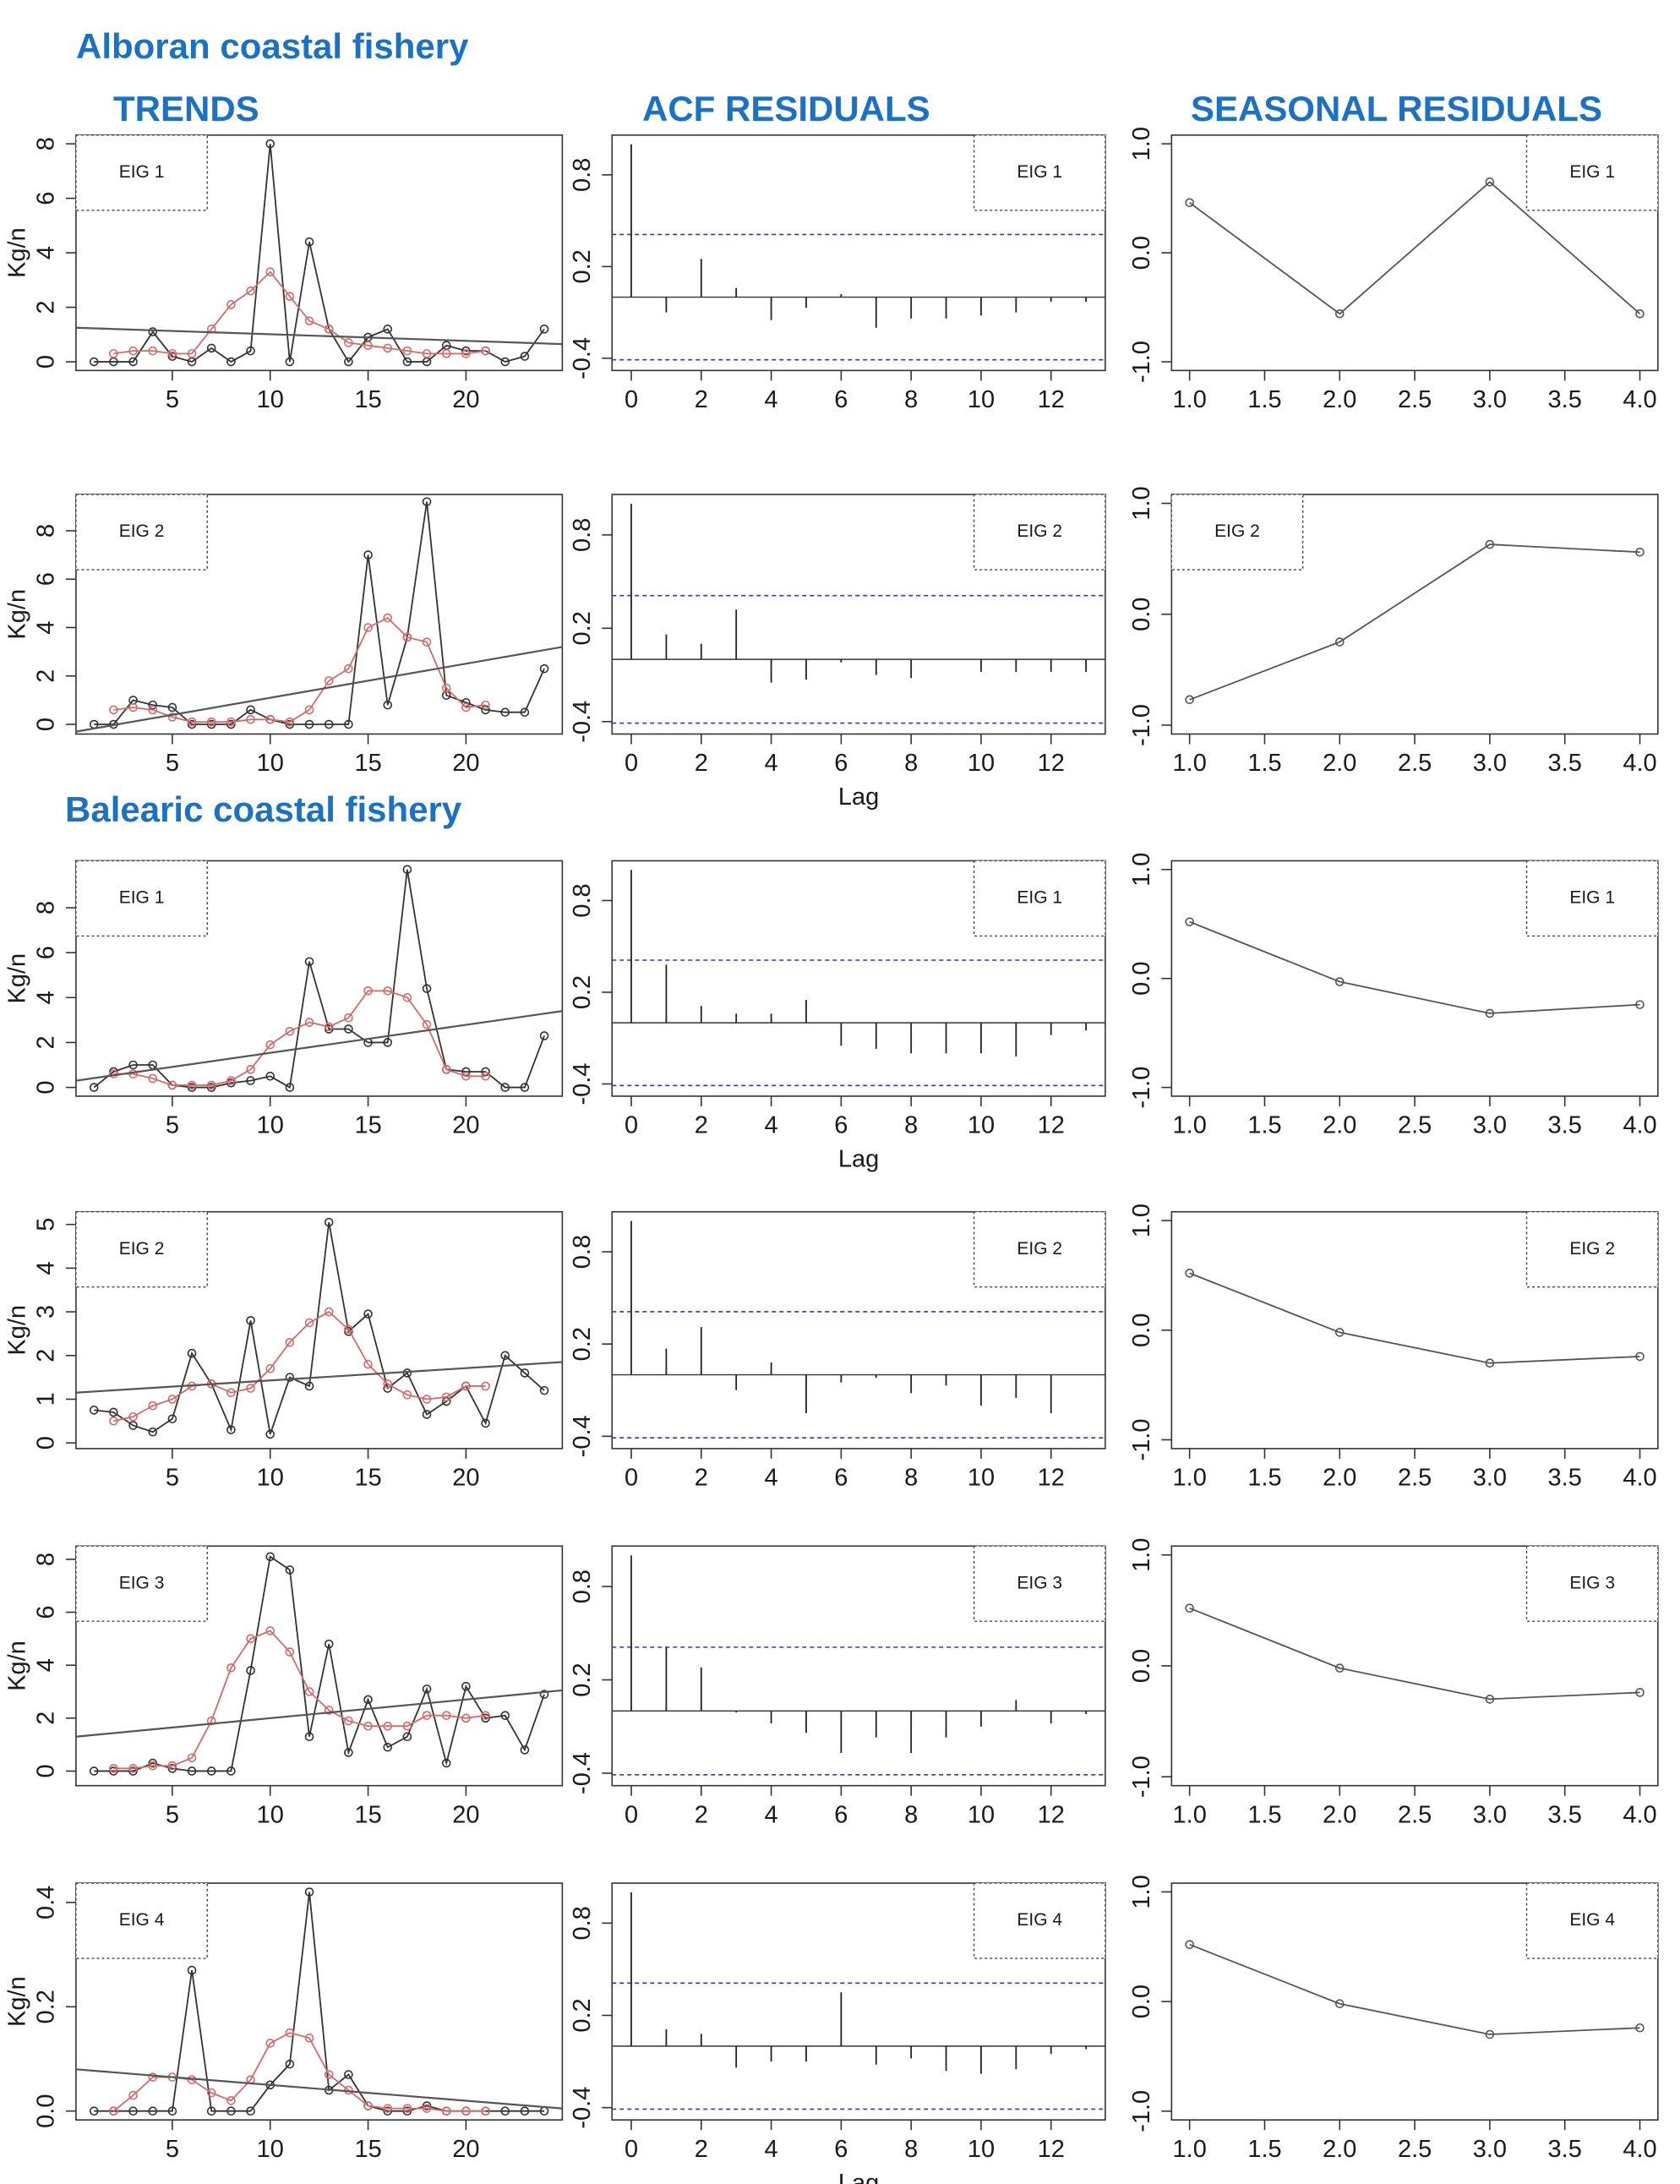 This screenshot has height=2184, width=1680. Describe the element at coordinates (1190, 763) in the screenshot. I see `x-tick-label: 1.0` at that location.